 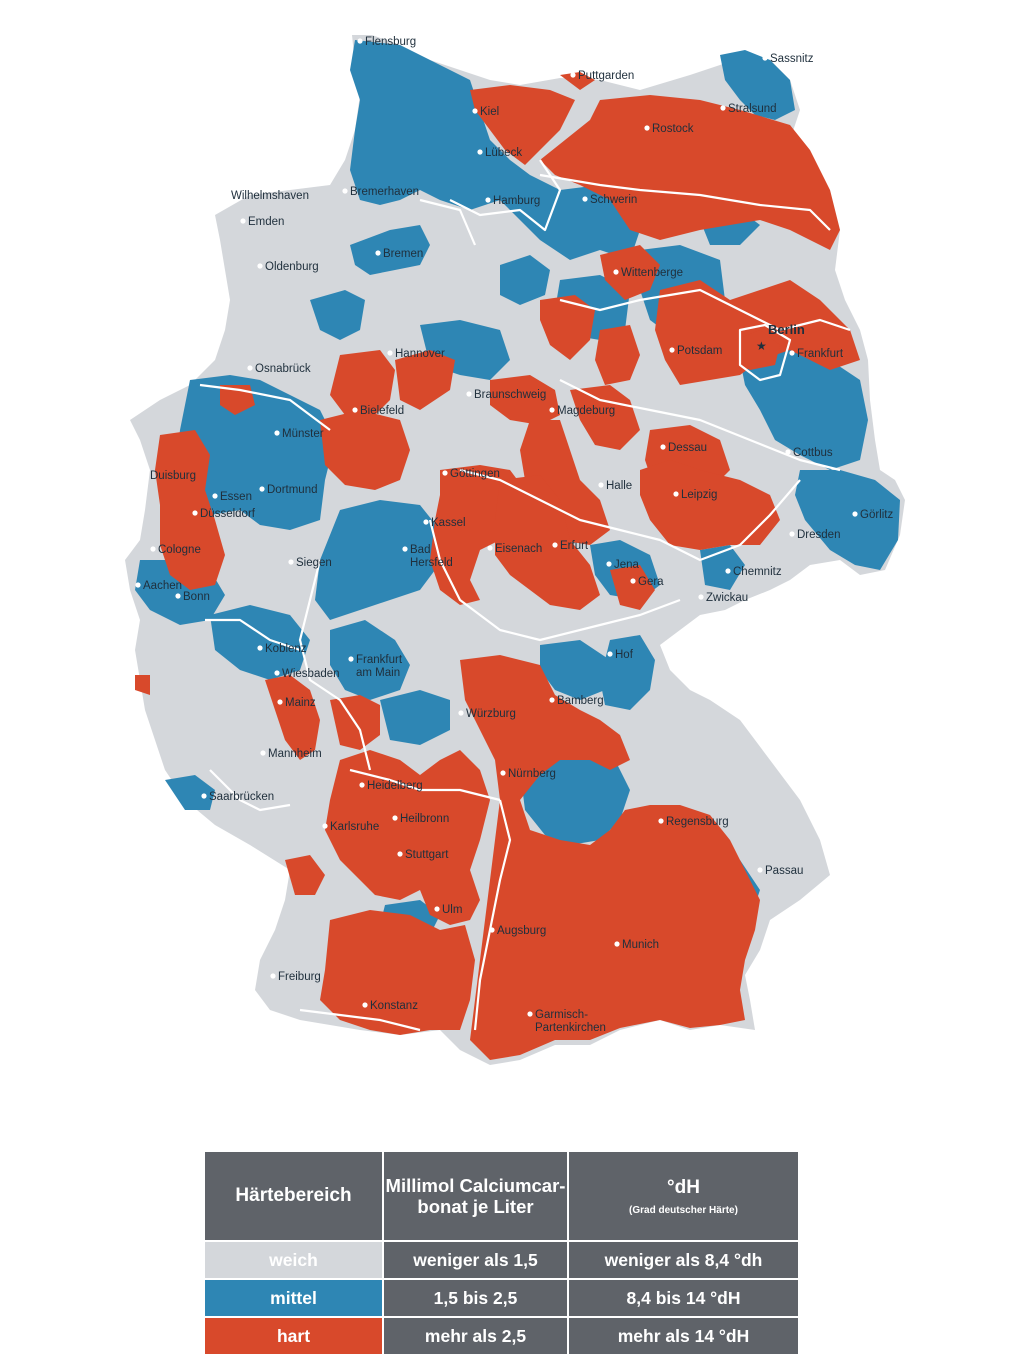 What do you see at coordinates (616, 272) in the screenshot?
I see `city-dot-wittenberge` at bounding box center [616, 272].